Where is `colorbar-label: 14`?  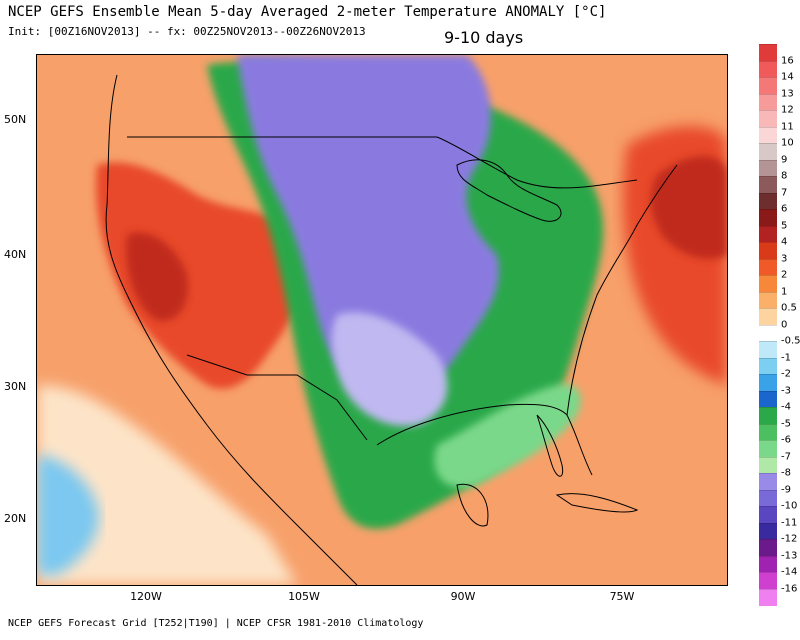 colorbar-label: 14 is located at coordinates (787, 77).